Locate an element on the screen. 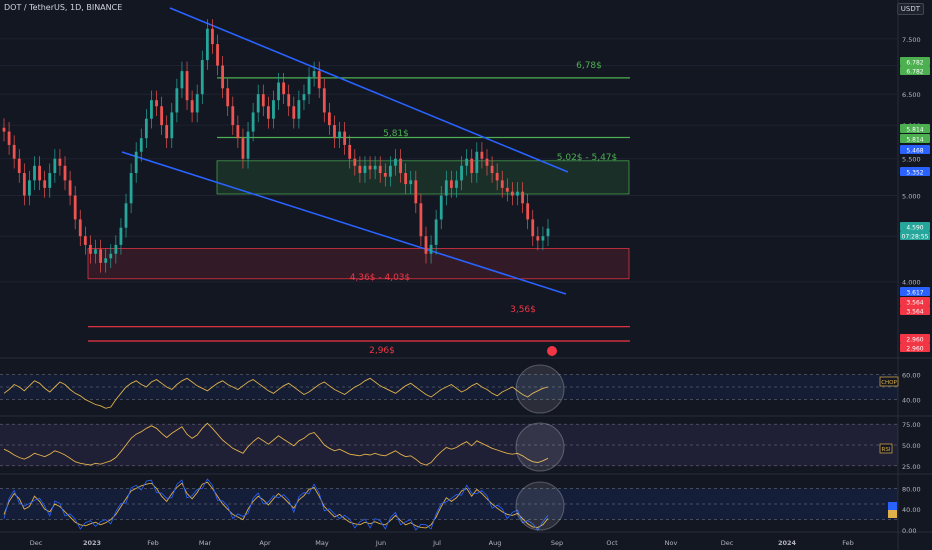 This screenshot has width=932, height=550. chart-title: DOT / TetherUS, 1D, BINANCE is located at coordinates (63, 7).